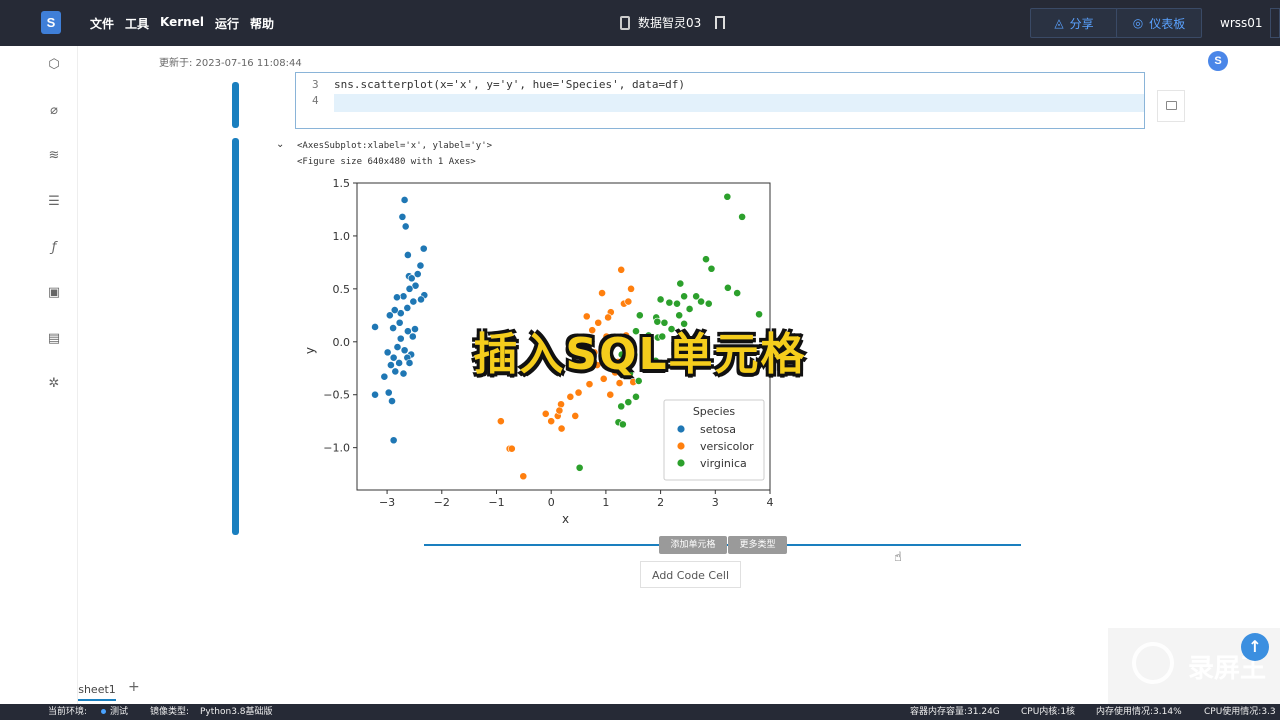  Describe the element at coordinates (723, 463) in the screenshot. I see `legend-label: virginica` at that location.